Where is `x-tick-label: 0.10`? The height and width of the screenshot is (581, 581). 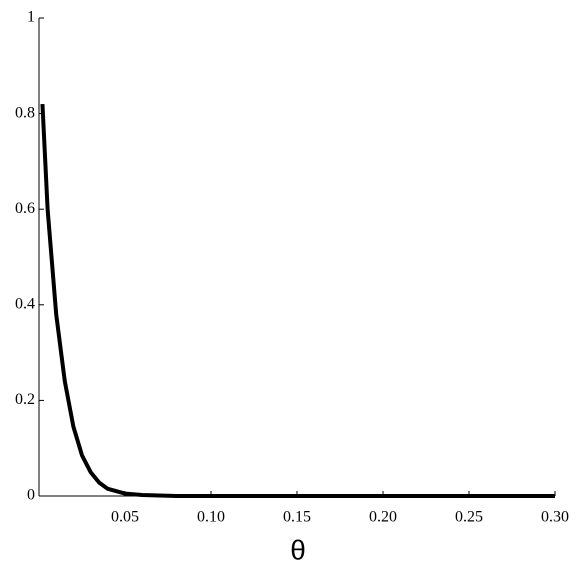
x-tick-label: 0.10 is located at coordinates (211, 517).